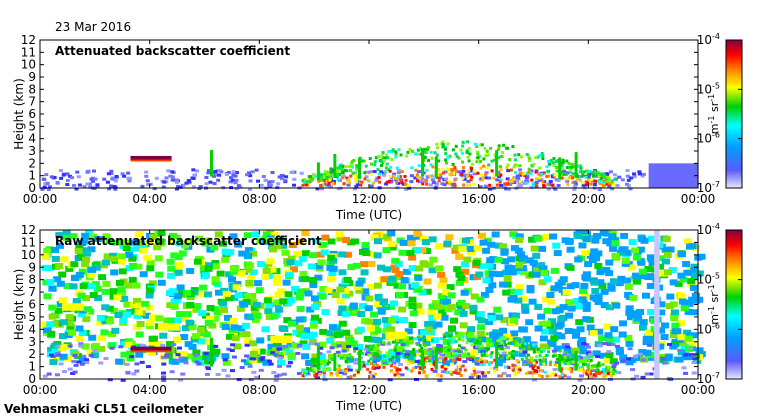 This screenshot has height=420, width=780. Describe the element at coordinates (151, 349) in the screenshot. I see `cloud-layer` at that location.